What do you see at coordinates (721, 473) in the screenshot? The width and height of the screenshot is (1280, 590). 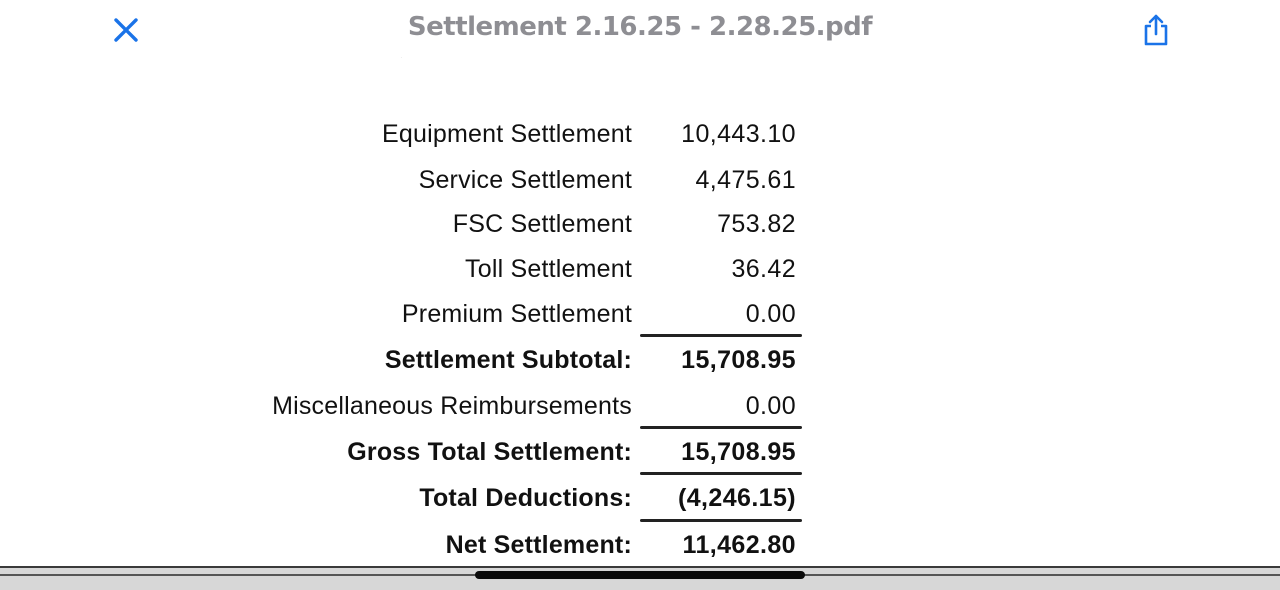 I see `deductions-rule` at bounding box center [721, 473].